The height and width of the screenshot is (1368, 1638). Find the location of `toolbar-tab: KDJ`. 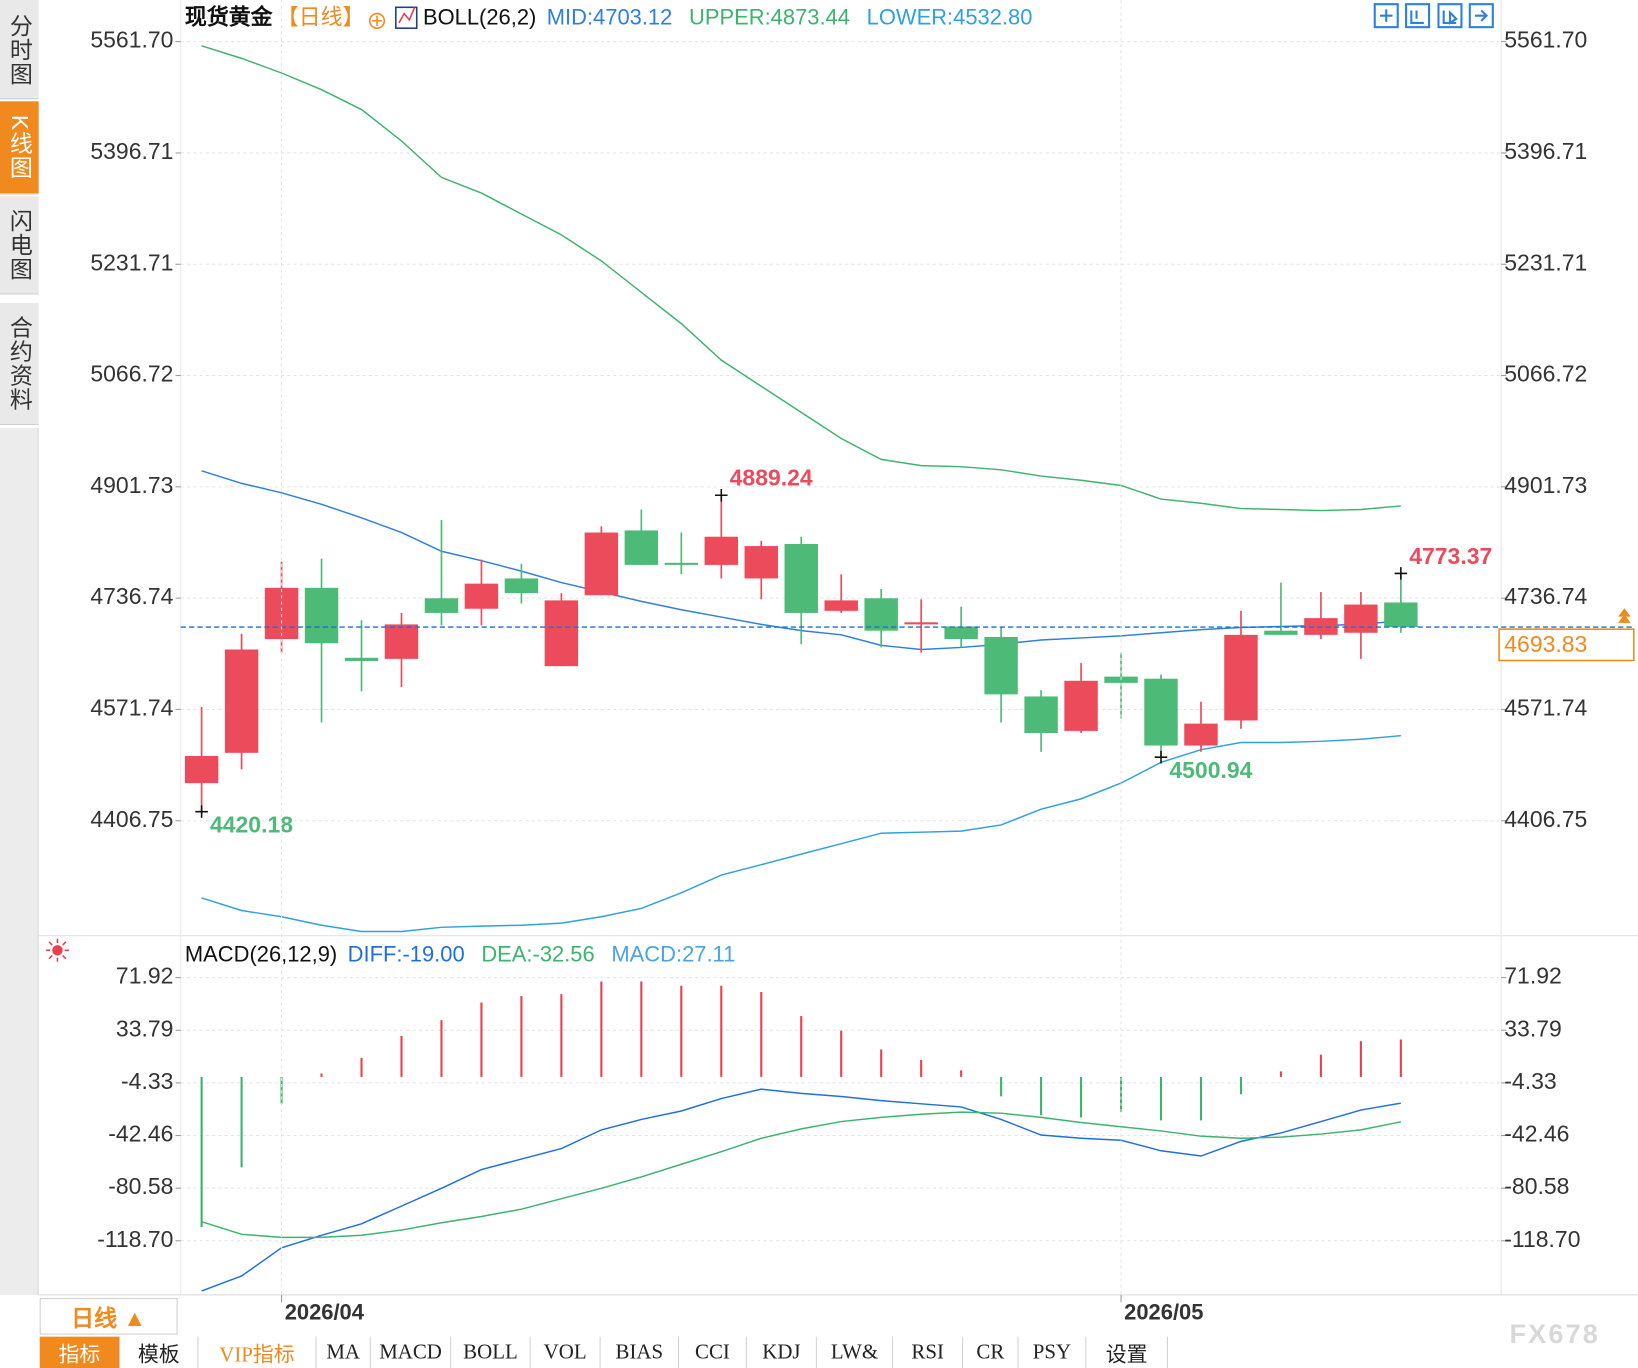

toolbar-tab: KDJ is located at coordinates (781, 1352).